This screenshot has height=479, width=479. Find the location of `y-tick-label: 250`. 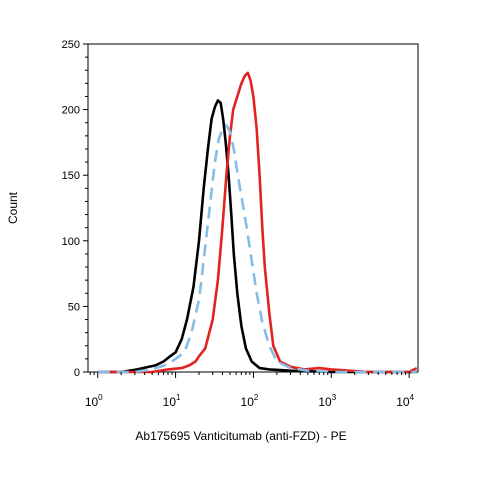

y-tick-label: 250 is located at coordinates (71, 45).